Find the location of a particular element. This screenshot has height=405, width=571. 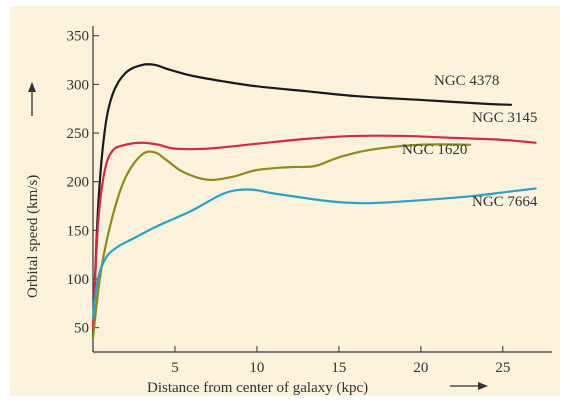

y-axis-title: Orbital speed (km/s) is located at coordinates (33, 236).